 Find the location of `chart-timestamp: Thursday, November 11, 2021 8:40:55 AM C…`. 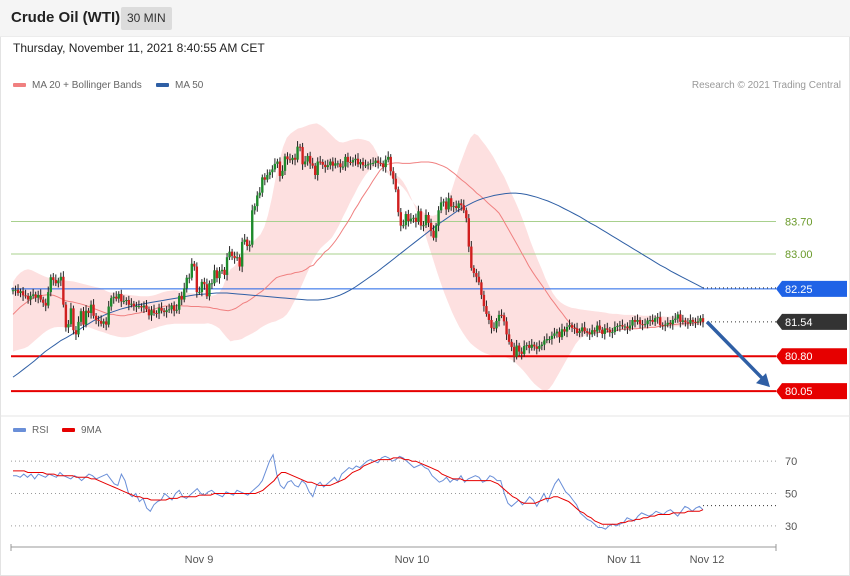

chart-timestamp: Thursday, November 11, 2021 8:40:55 AM C… is located at coordinates (139, 48).